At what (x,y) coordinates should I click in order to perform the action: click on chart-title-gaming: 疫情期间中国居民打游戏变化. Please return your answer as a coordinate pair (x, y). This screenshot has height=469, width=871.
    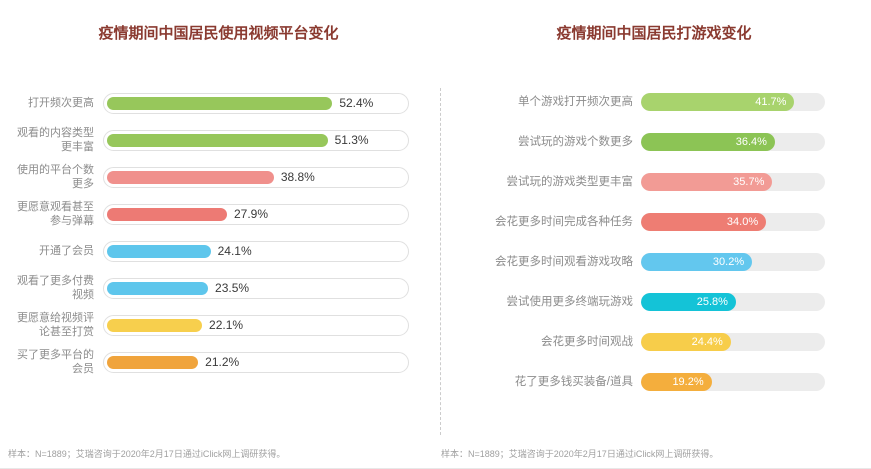
    Looking at the image, I should click on (654, 33).